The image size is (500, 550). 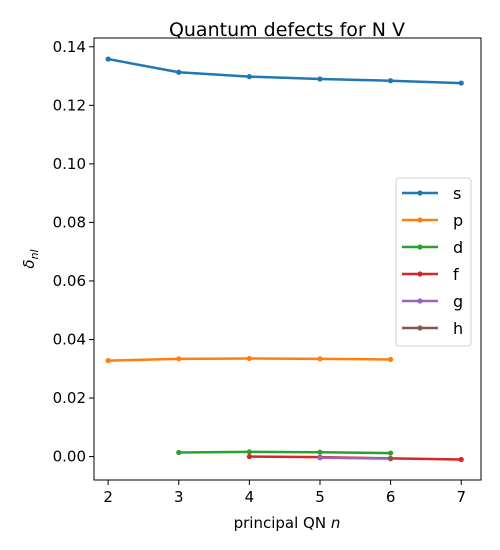 What do you see at coordinates (458, 220) in the screenshot?
I see `legend-label-p: p` at bounding box center [458, 220].